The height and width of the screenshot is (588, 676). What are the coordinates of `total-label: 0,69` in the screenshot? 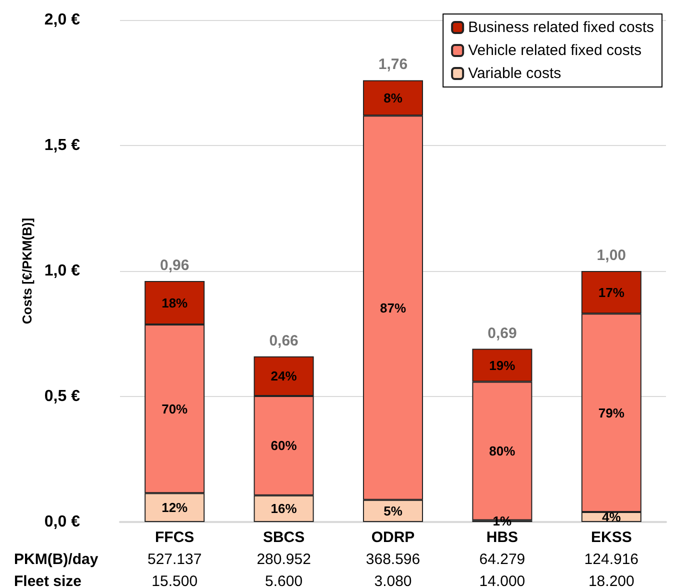 It's located at (502, 333).